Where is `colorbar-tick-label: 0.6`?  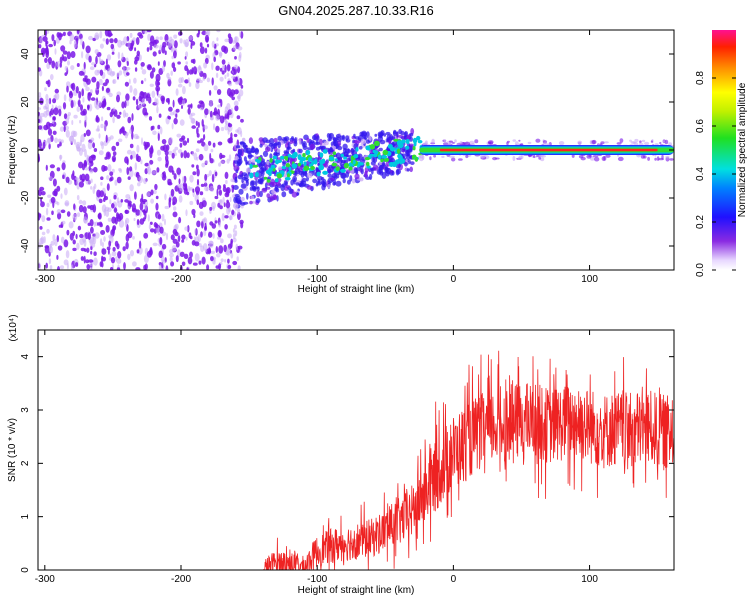
colorbar-tick-label: 0.6 is located at coordinates (700, 126).